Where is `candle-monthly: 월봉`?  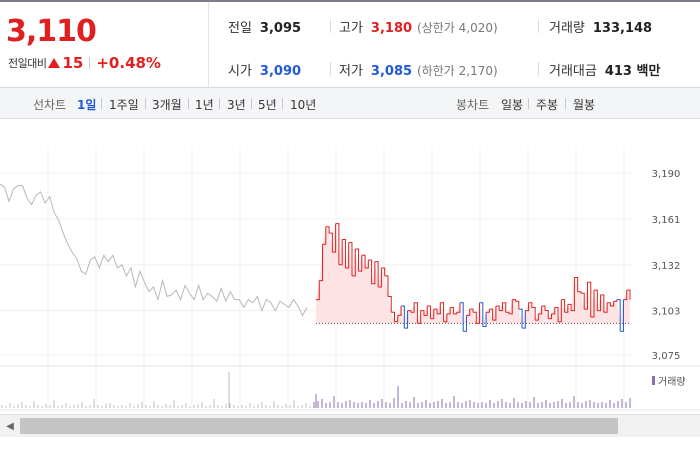 candle-monthly: 월봉 is located at coordinates (584, 105).